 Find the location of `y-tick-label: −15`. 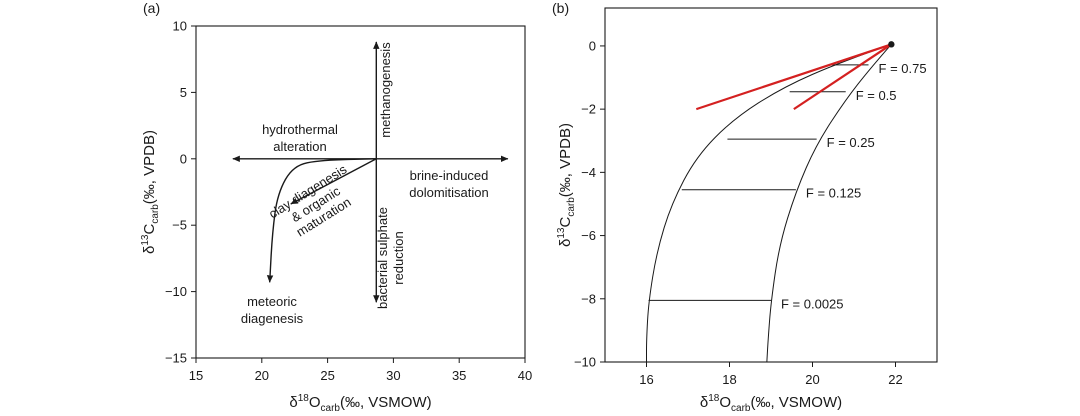

y-tick-label: −15 is located at coordinates (176, 358).